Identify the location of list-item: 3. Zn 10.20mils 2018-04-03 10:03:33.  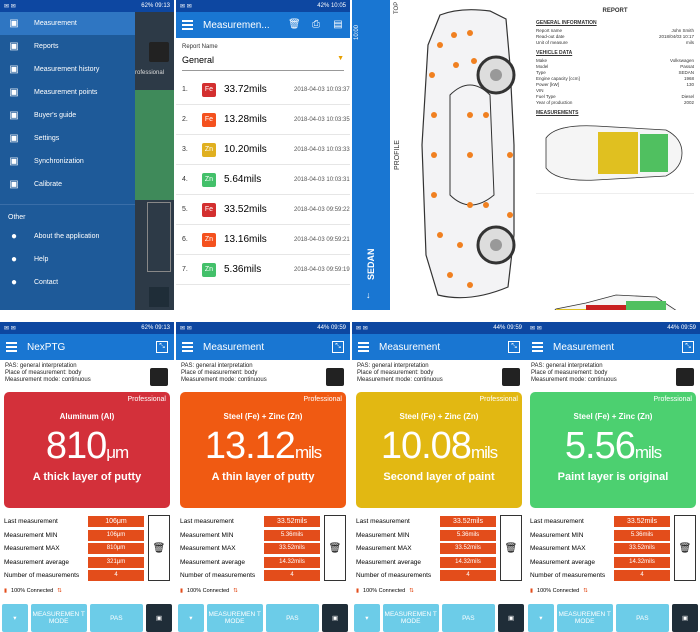
(263, 150).